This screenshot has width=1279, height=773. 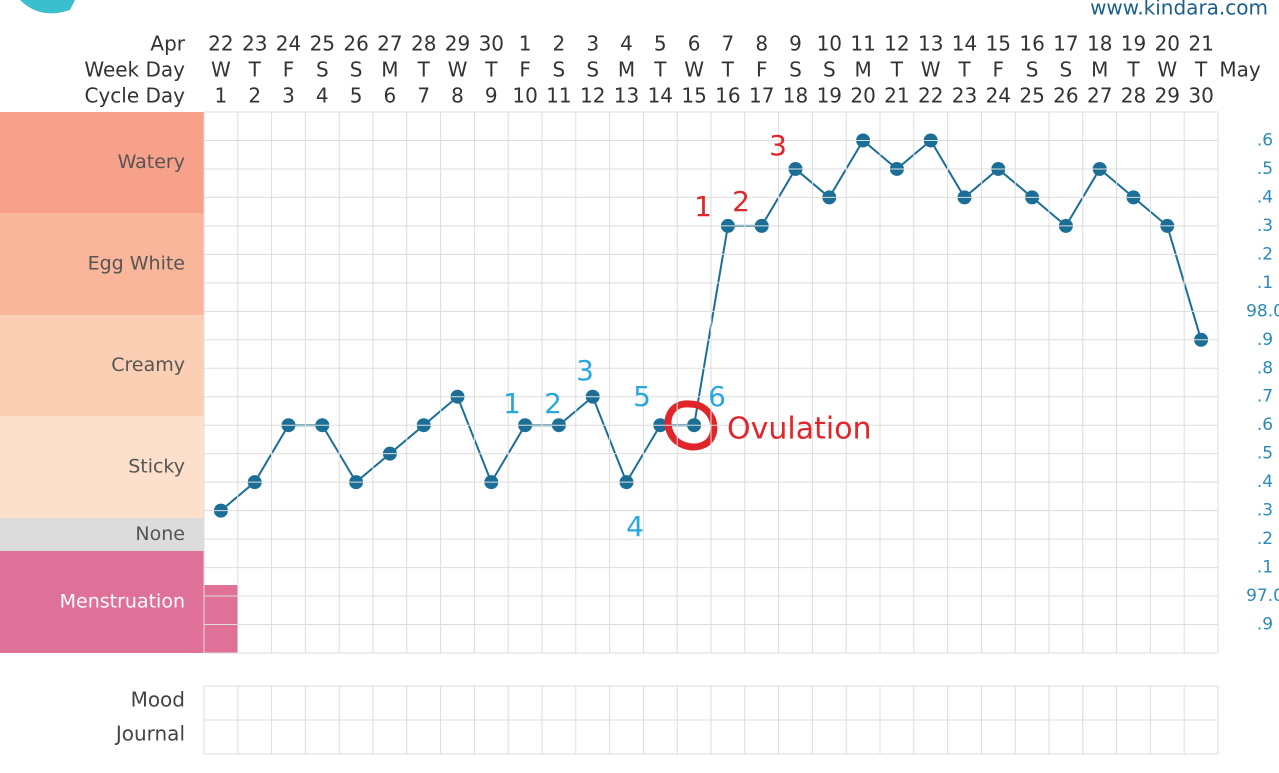 What do you see at coordinates (1240, 70) in the screenshot?
I see `month-label: May` at bounding box center [1240, 70].